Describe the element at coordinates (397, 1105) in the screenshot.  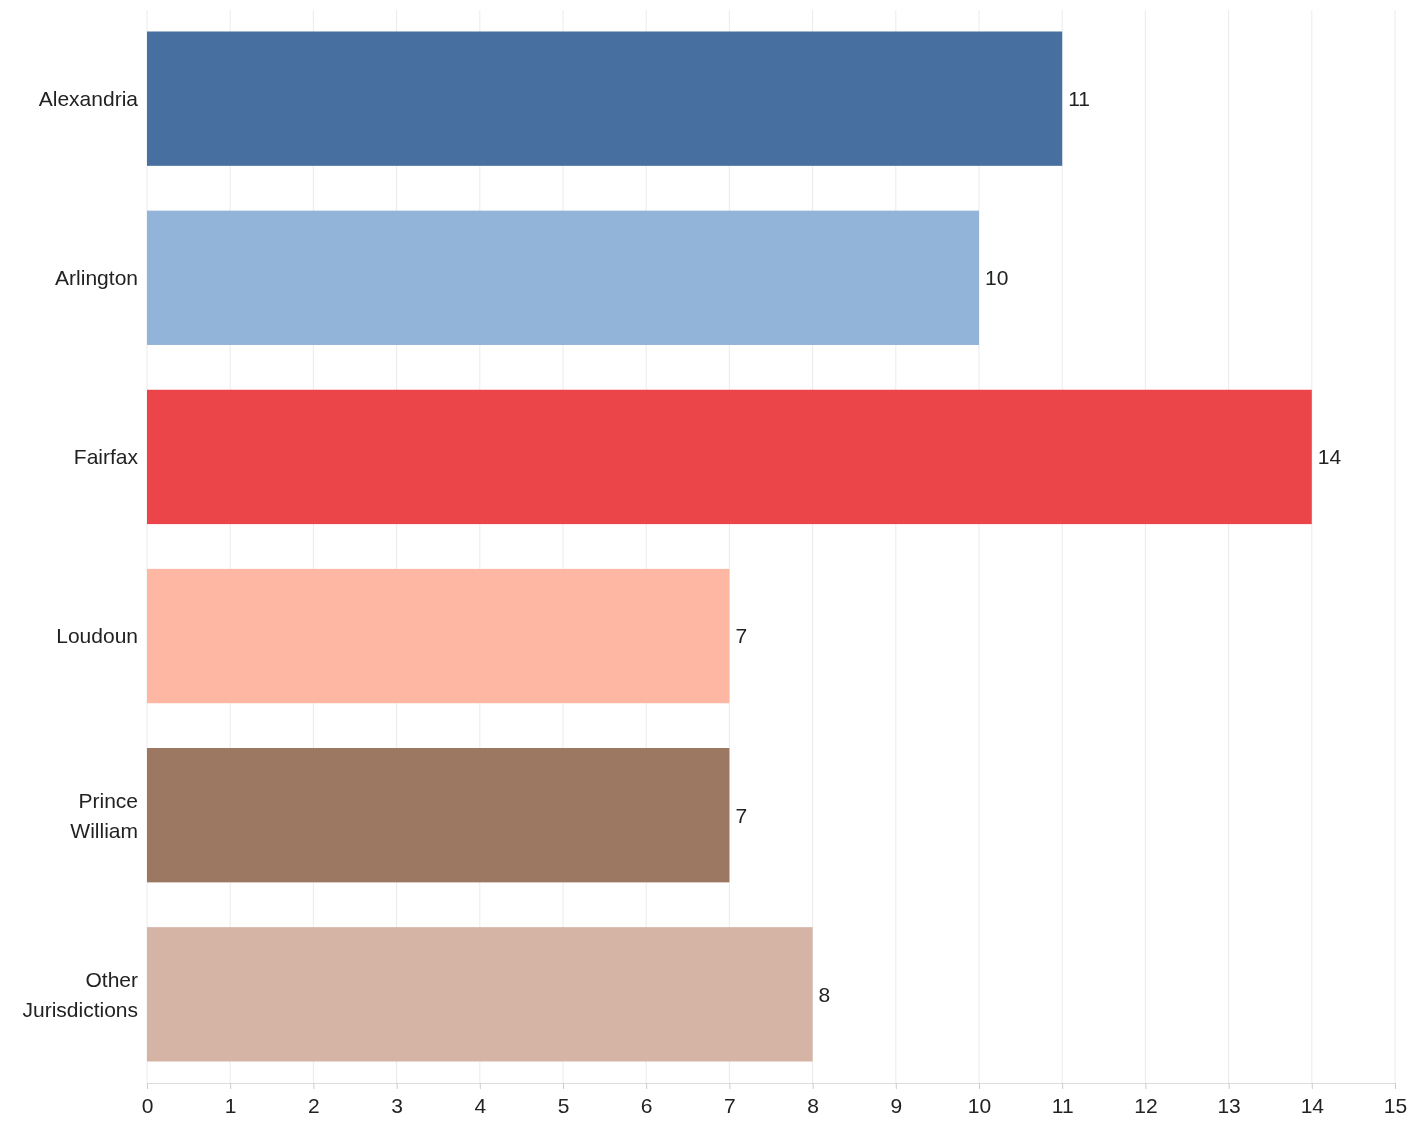
I see `x-tick-label: 3` at that location.